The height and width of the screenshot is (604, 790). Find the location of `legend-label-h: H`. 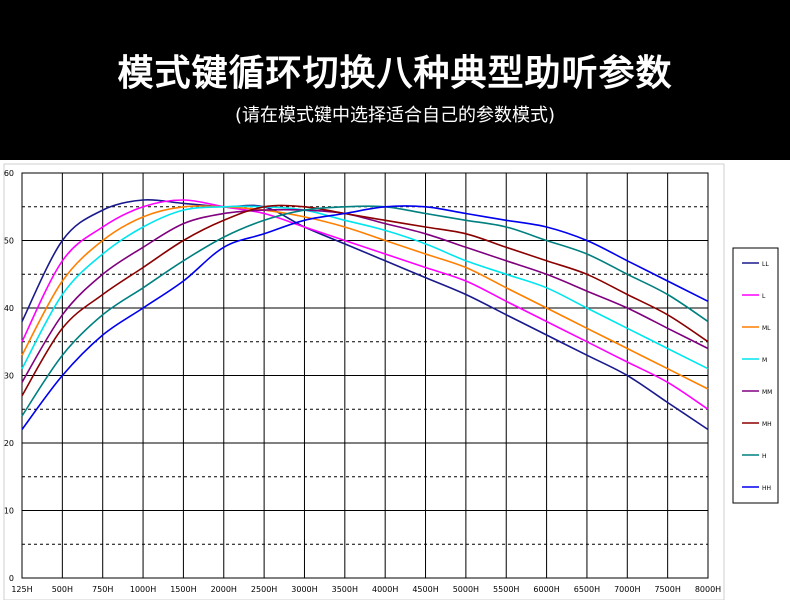

legend-label-h: H is located at coordinates (764, 456).